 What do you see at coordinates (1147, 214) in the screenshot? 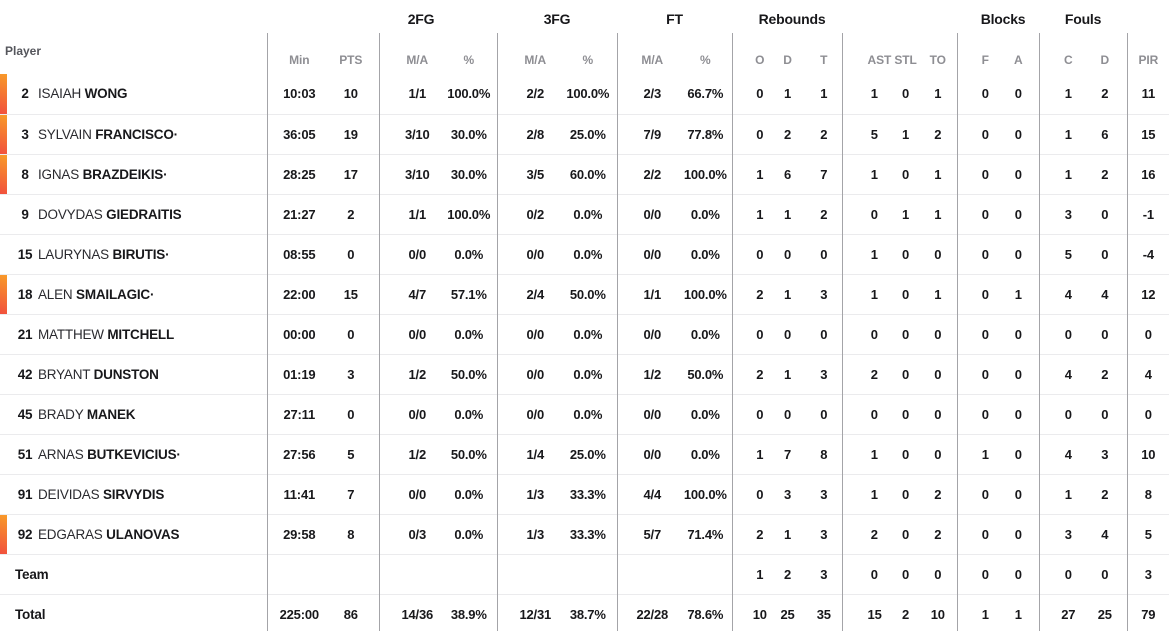
I see `cell-pir: -1` at bounding box center [1147, 214].